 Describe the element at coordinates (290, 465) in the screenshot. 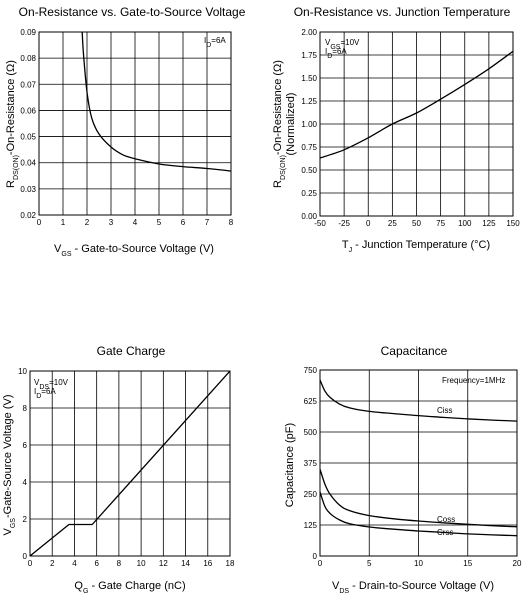

I see `y-axis-label: Capacitance (pF)` at that location.